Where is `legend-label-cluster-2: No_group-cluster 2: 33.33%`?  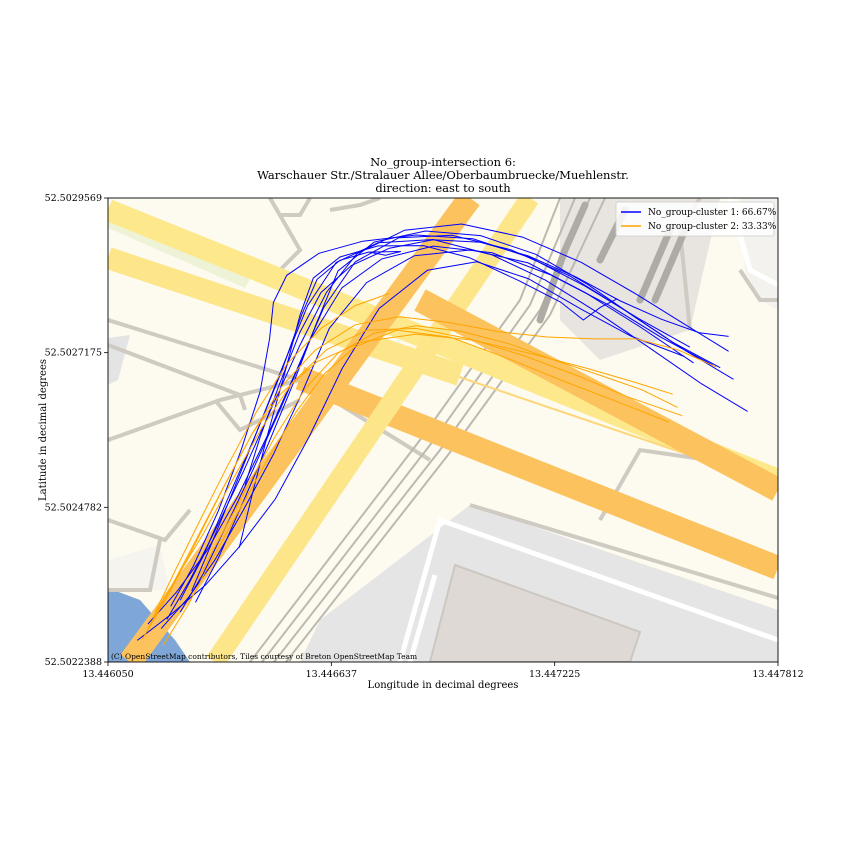
legend-label-cluster-2: No_group-cluster 2: 33.33% is located at coordinates (712, 227).